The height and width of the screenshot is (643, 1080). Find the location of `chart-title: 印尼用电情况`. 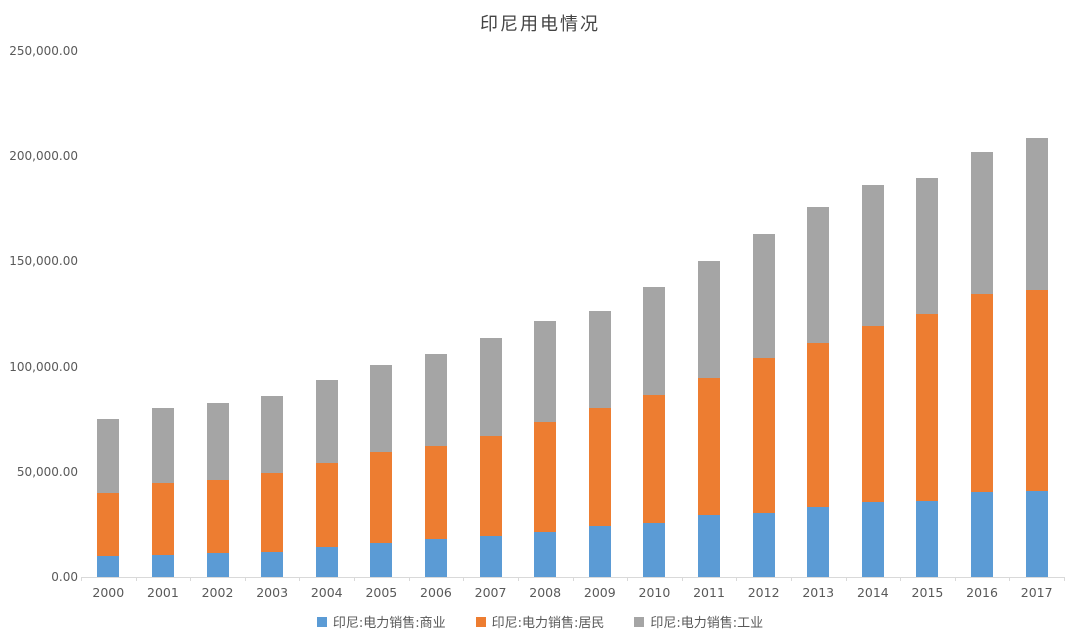

chart-title: 印尼用电情况 is located at coordinates (540, 24).